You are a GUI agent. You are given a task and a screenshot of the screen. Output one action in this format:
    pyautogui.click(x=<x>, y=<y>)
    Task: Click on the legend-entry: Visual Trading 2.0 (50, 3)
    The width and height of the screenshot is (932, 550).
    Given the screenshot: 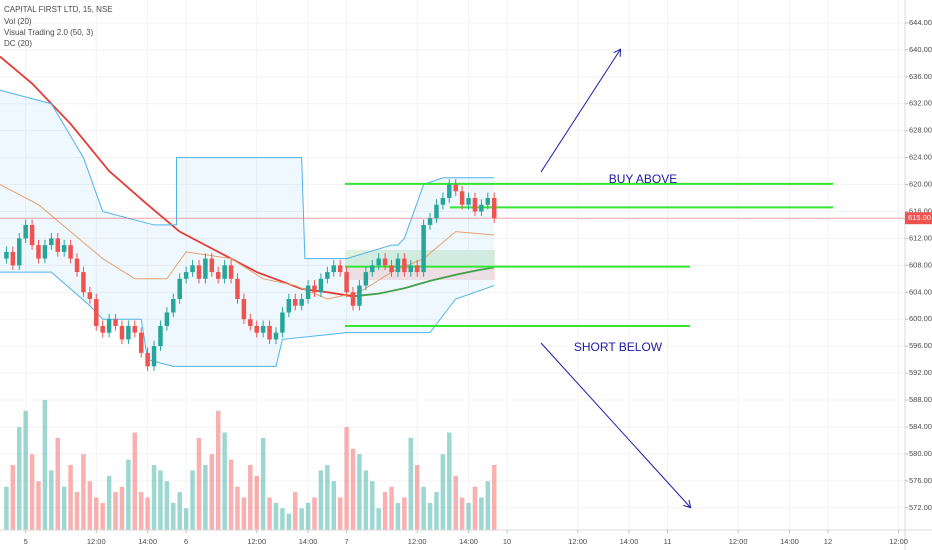 What is the action you would take?
    pyautogui.click(x=49, y=32)
    